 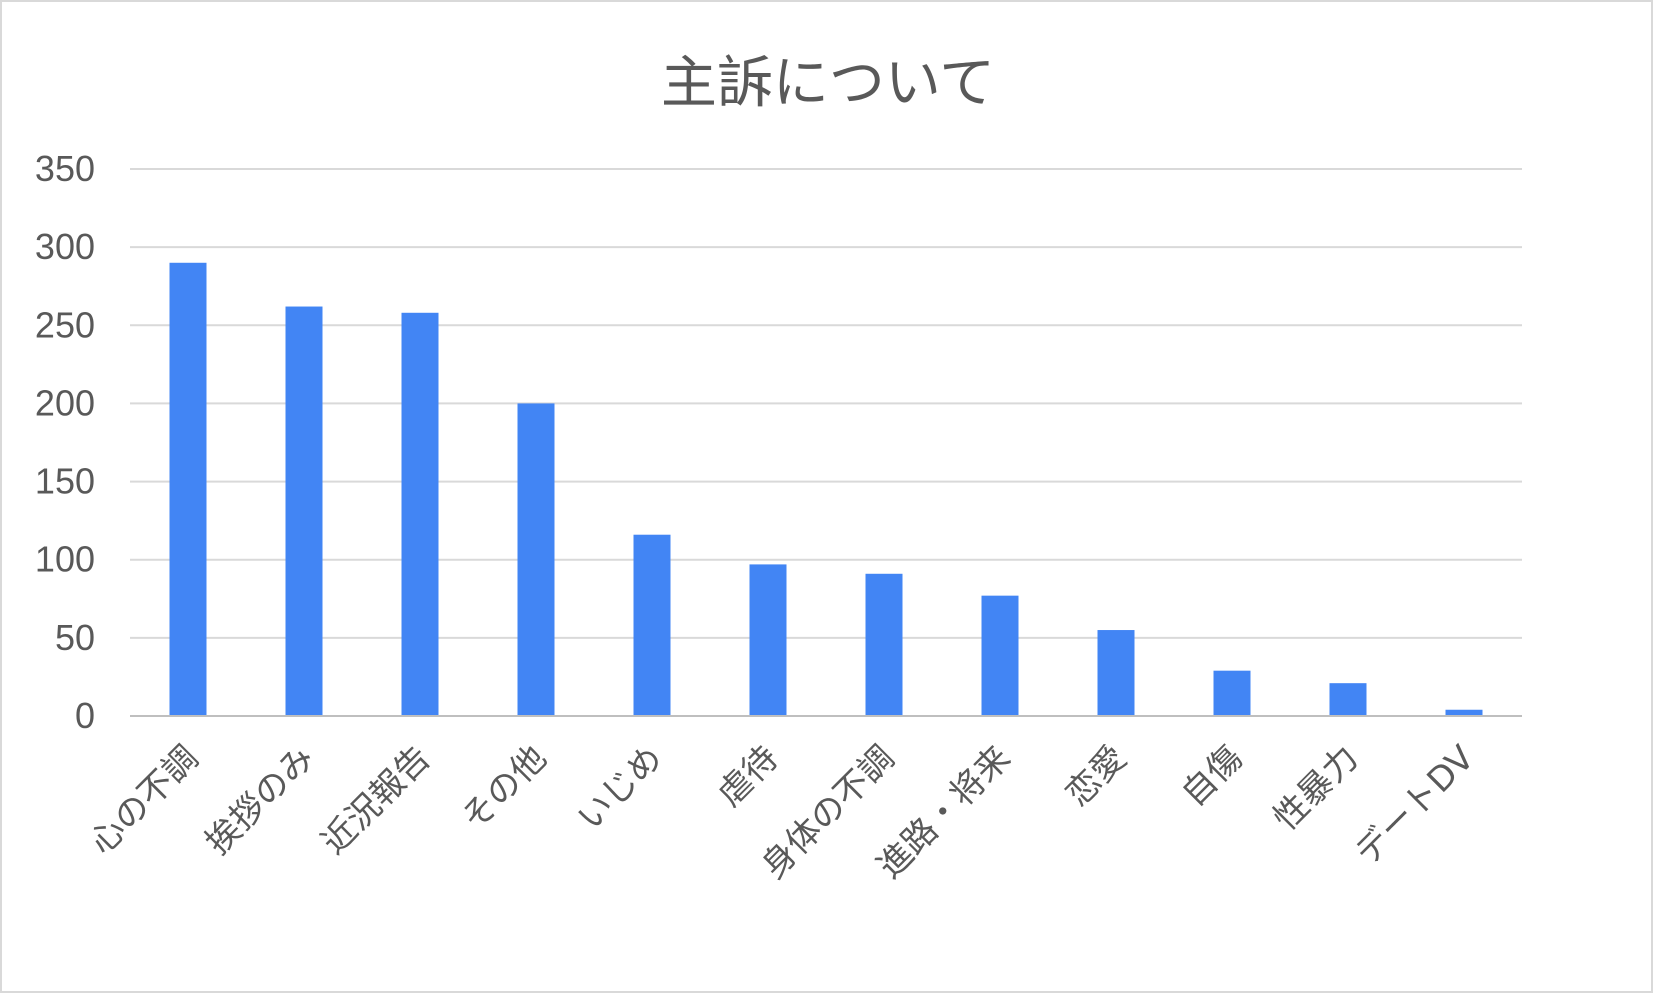 What do you see at coordinates (260, 800) in the screenshot?
I see `x-category-label: 挨拶のみ` at bounding box center [260, 800].